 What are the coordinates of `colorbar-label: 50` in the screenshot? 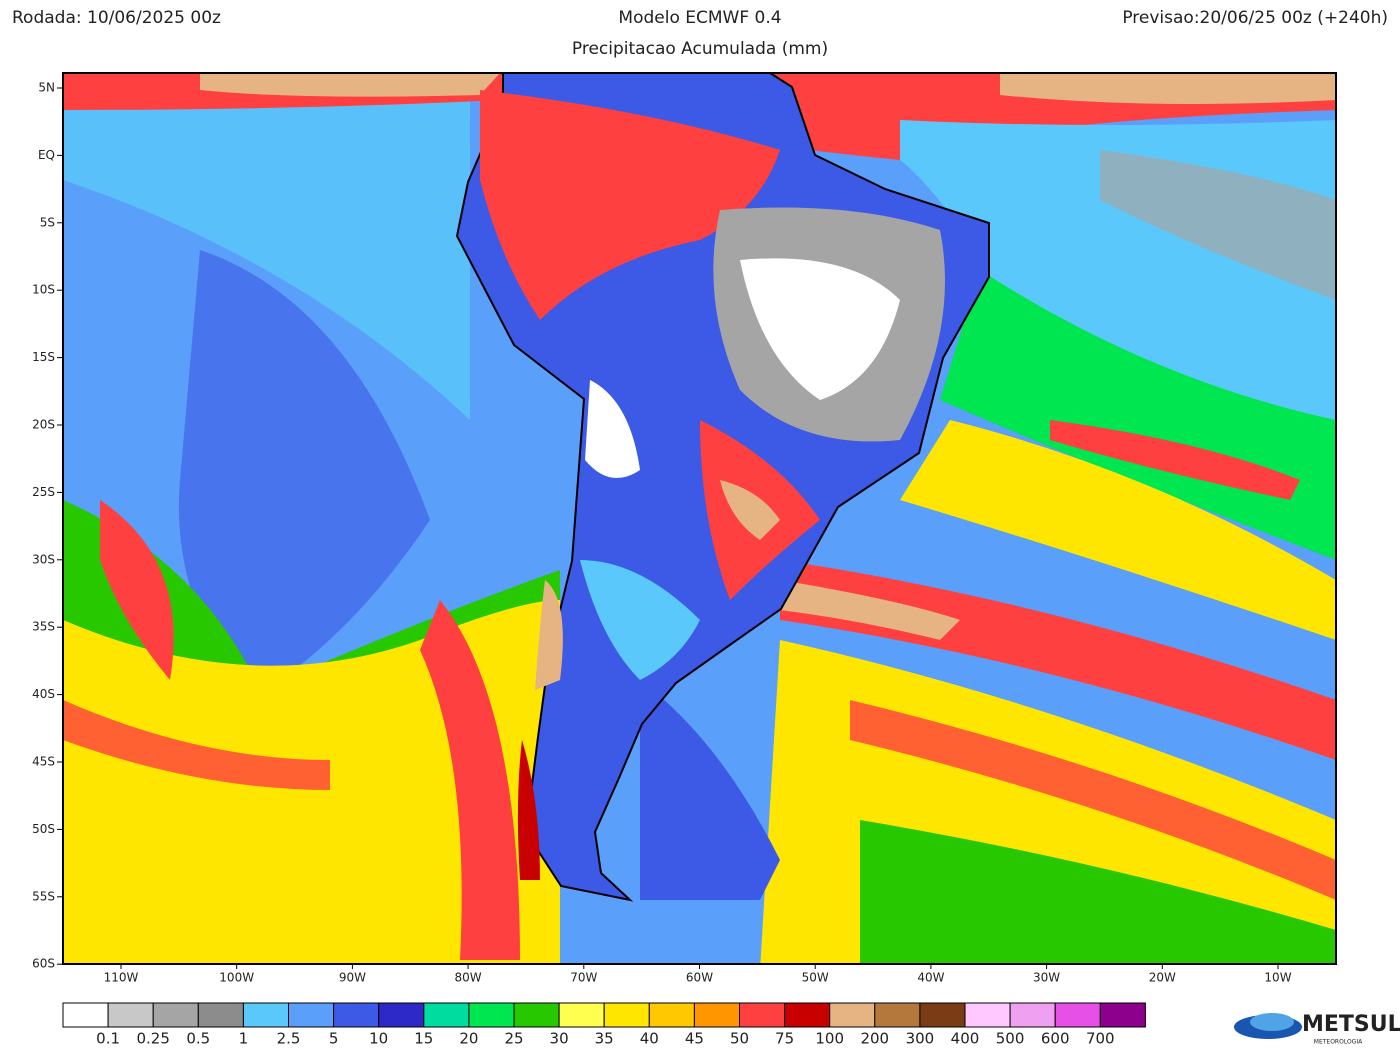 It's located at (739, 1039).